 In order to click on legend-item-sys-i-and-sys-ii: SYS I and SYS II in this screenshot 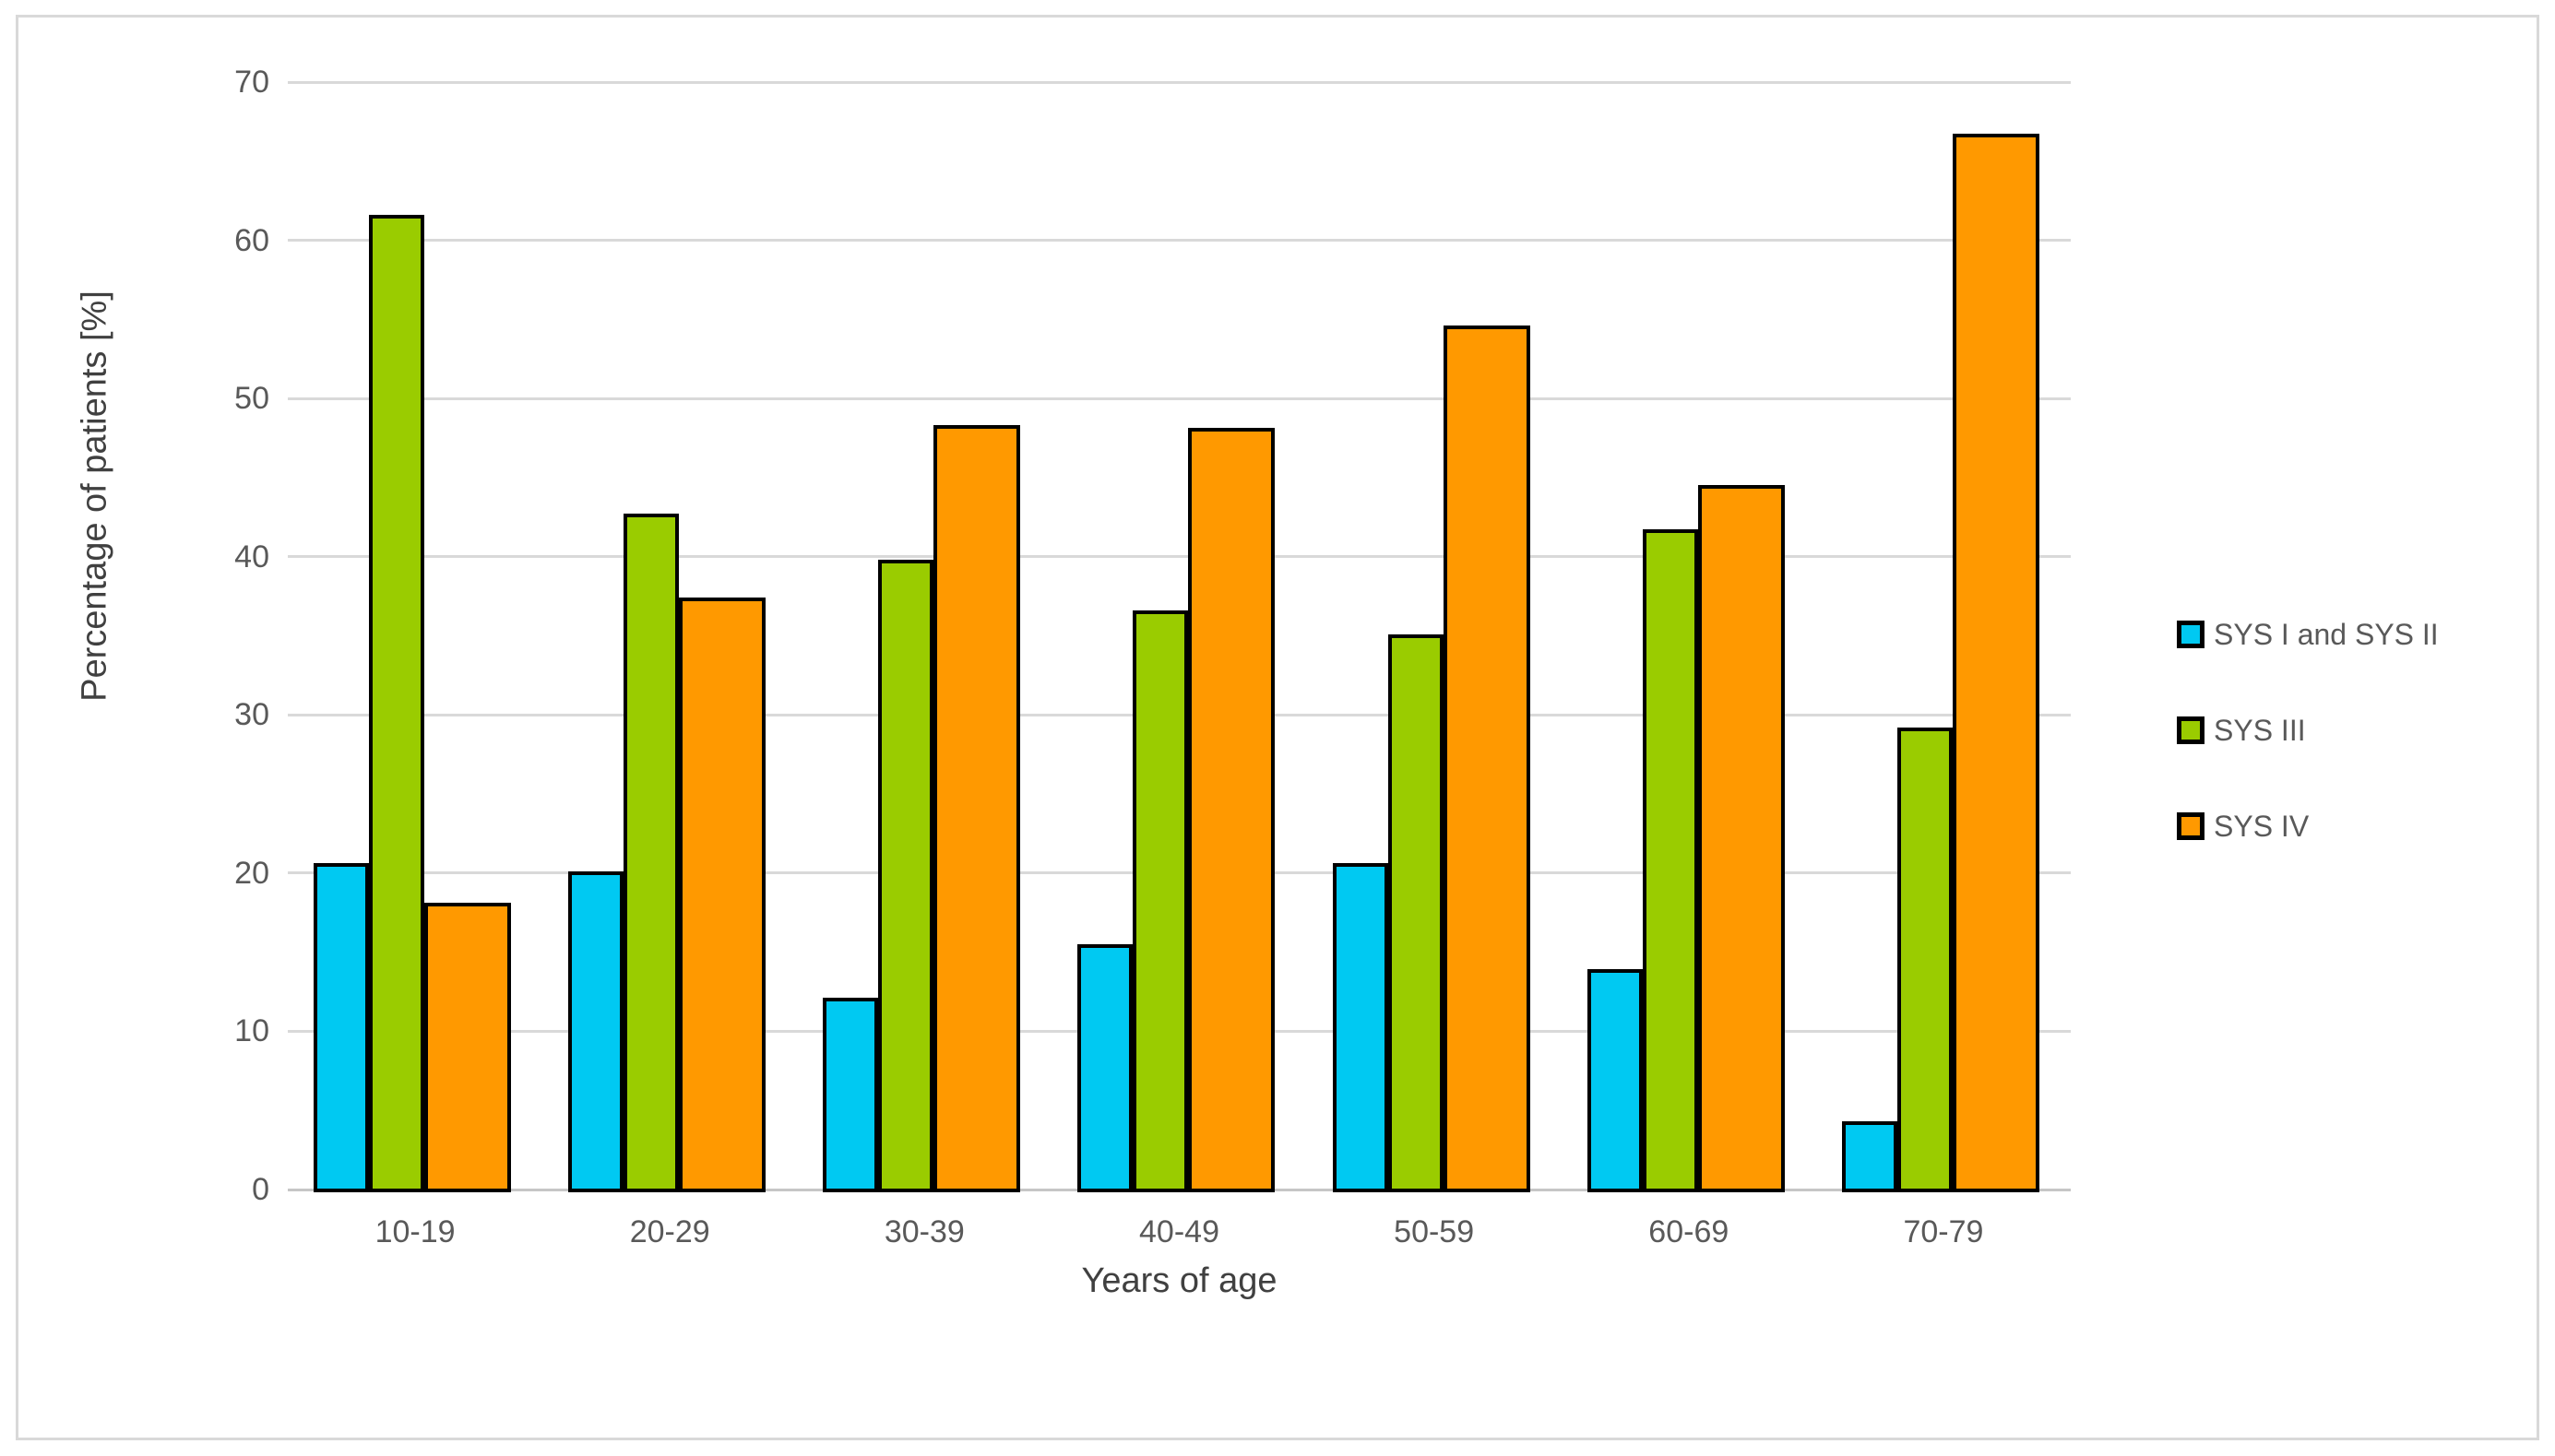, I will do `click(2308, 634)`.